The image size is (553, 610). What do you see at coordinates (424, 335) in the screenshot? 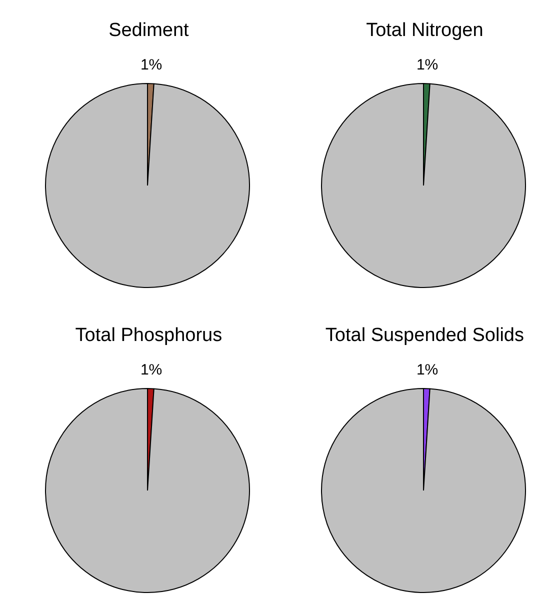
I see `chart-title: Total Suspended Solids` at bounding box center [424, 335].